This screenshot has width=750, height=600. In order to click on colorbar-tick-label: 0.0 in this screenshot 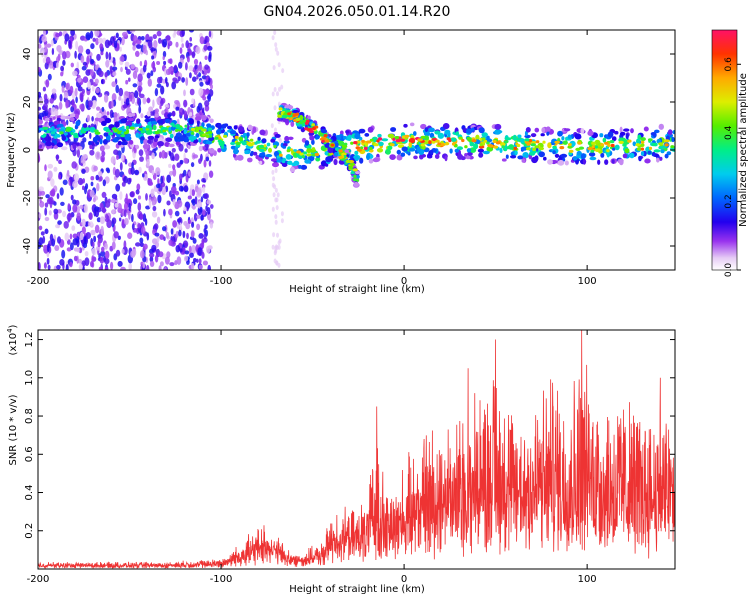, I will do `click(729, 270)`.